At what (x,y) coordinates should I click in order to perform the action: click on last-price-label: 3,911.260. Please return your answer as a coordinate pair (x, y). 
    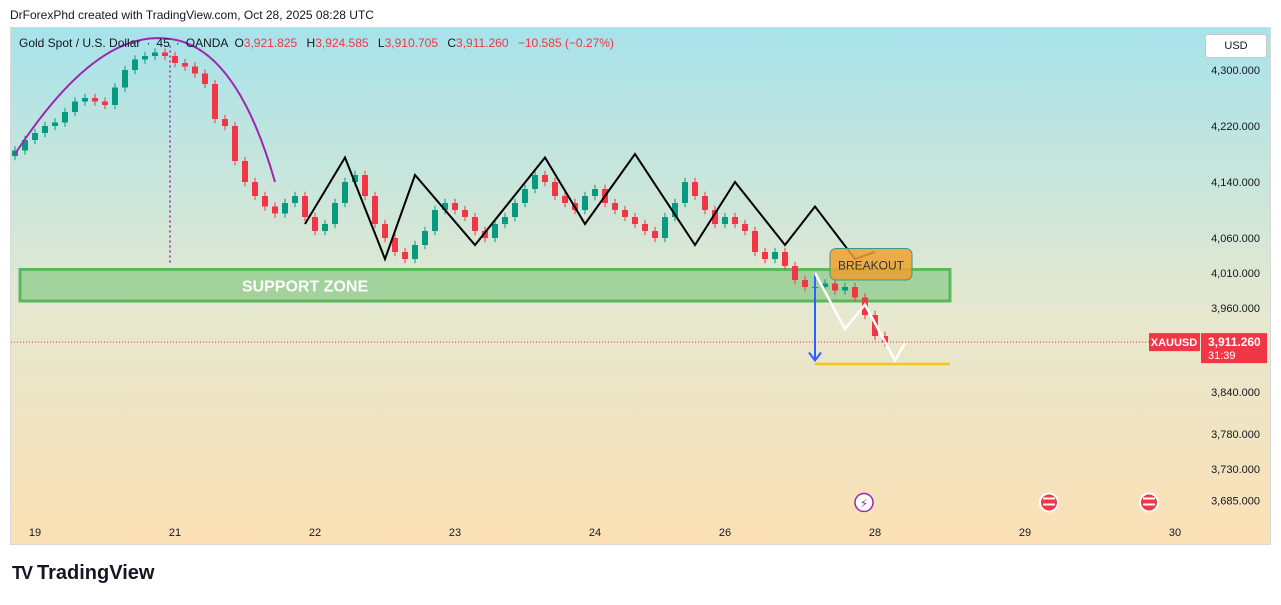
    Looking at the image, I should click on (1234, 342).